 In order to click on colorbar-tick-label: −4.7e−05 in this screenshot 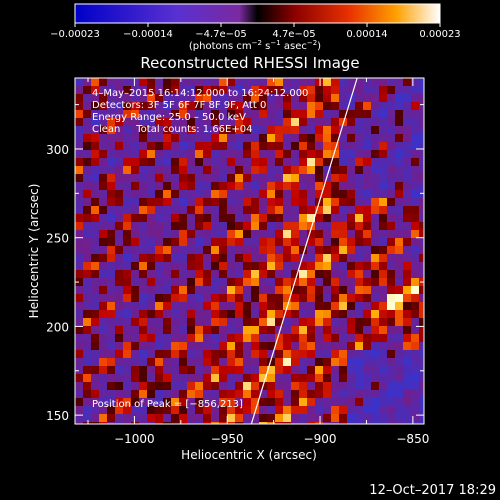, I will do `click(221, 34)`.